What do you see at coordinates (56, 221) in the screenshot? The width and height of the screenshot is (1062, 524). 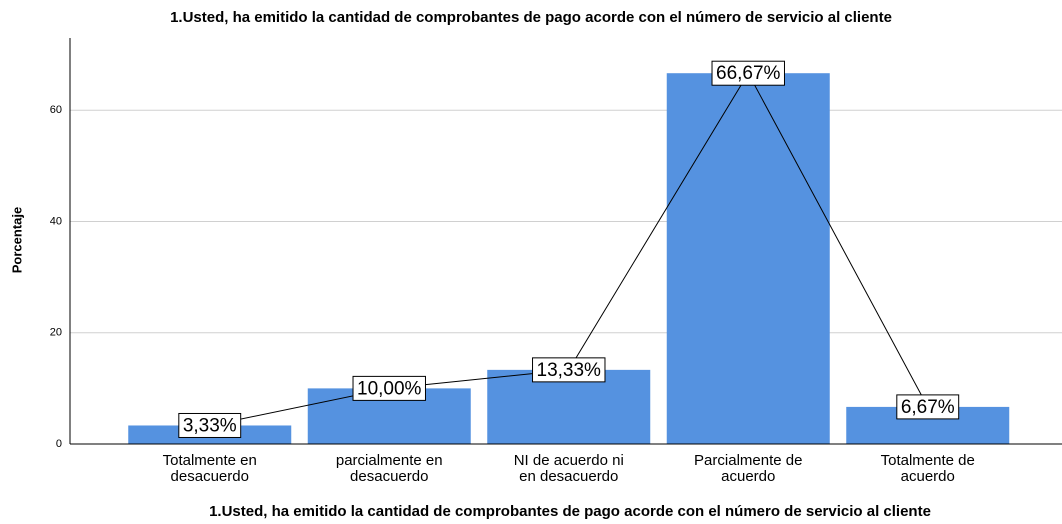 I see `y-tick-label: 40` at bounding box center [56, 221].